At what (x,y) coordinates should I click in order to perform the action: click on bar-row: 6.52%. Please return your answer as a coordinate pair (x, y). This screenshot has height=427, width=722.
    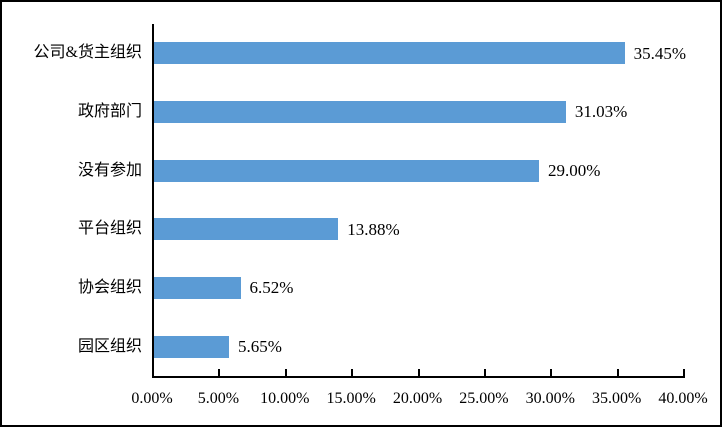
    Looking at the image, I should click on (419, 288).